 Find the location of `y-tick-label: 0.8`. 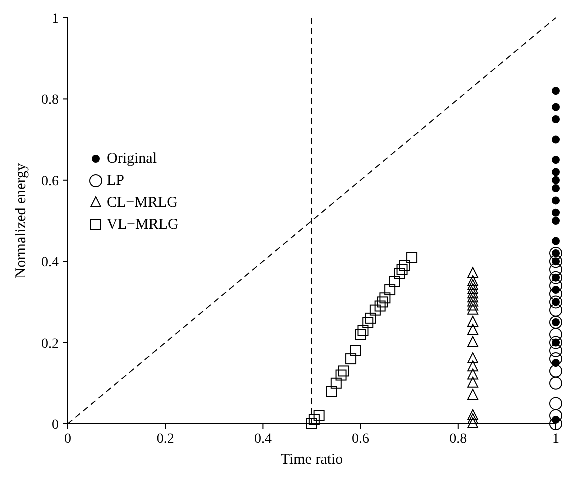

y-tick-label: 0.8 is located at coordinates (50, 100).